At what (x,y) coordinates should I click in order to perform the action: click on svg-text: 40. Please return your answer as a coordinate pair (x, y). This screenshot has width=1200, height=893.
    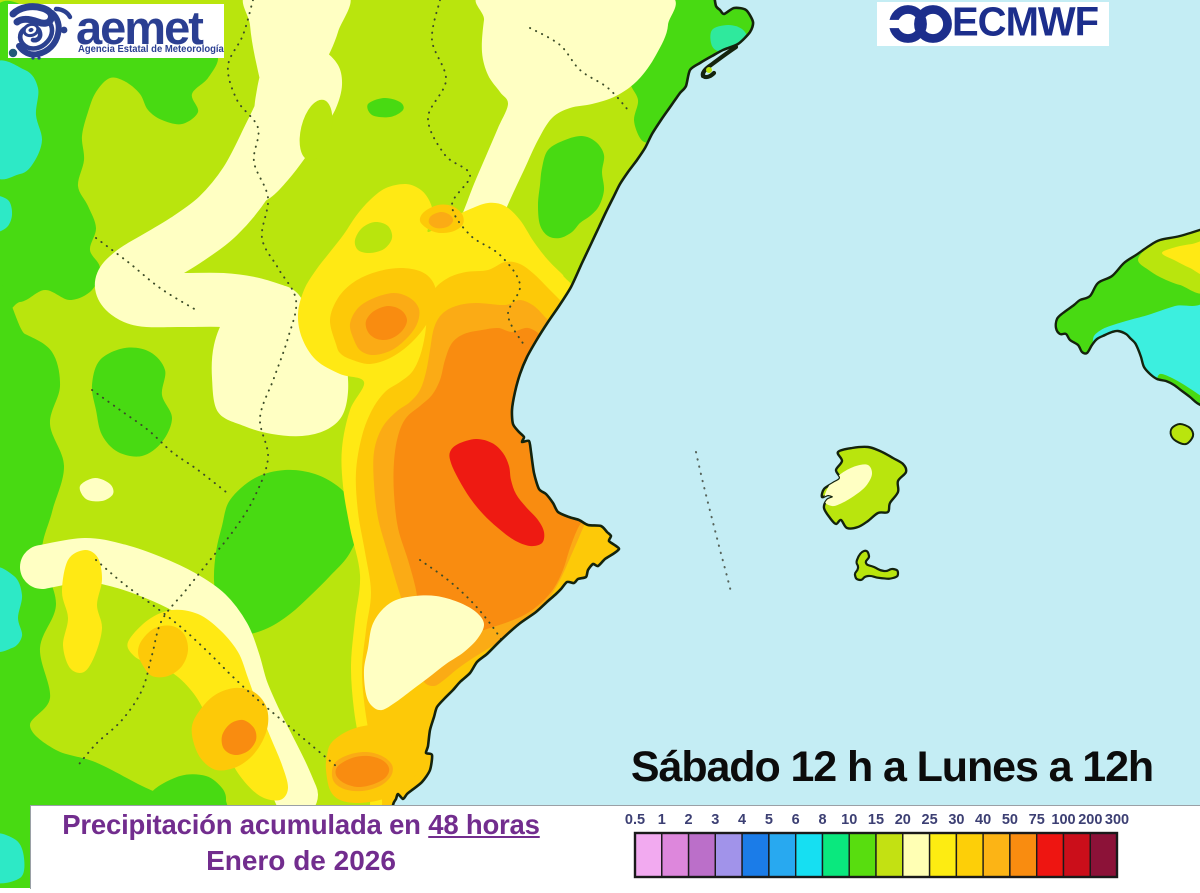
    Looking at the image, I should click on (983, 820).